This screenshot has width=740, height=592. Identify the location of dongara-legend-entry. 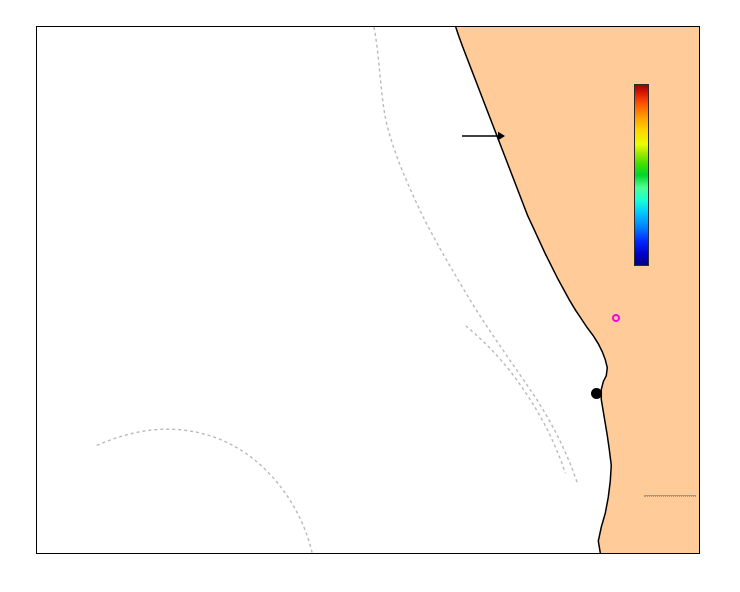
(600, 393).